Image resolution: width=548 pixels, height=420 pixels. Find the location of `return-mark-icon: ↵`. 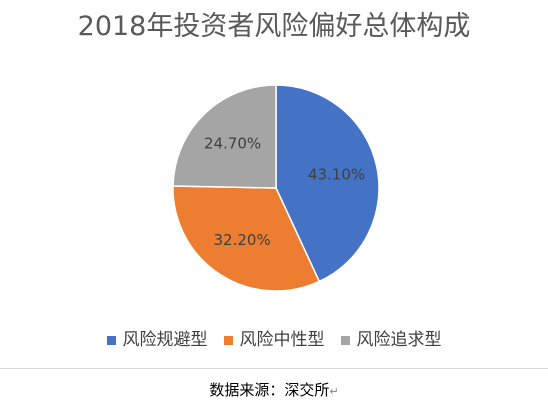

return-mark-icon: ↵ is located at coordinates (334, 391).